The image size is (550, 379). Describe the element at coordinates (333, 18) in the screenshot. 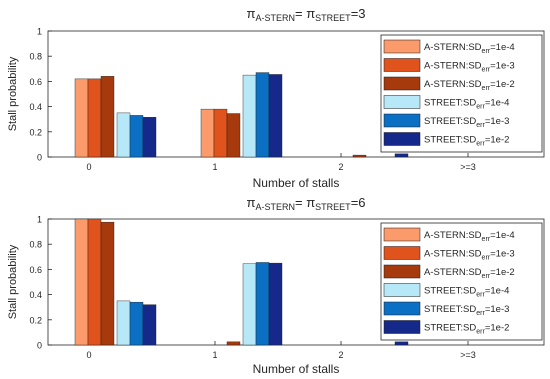

I see `title-subscript: STREET` at that location.